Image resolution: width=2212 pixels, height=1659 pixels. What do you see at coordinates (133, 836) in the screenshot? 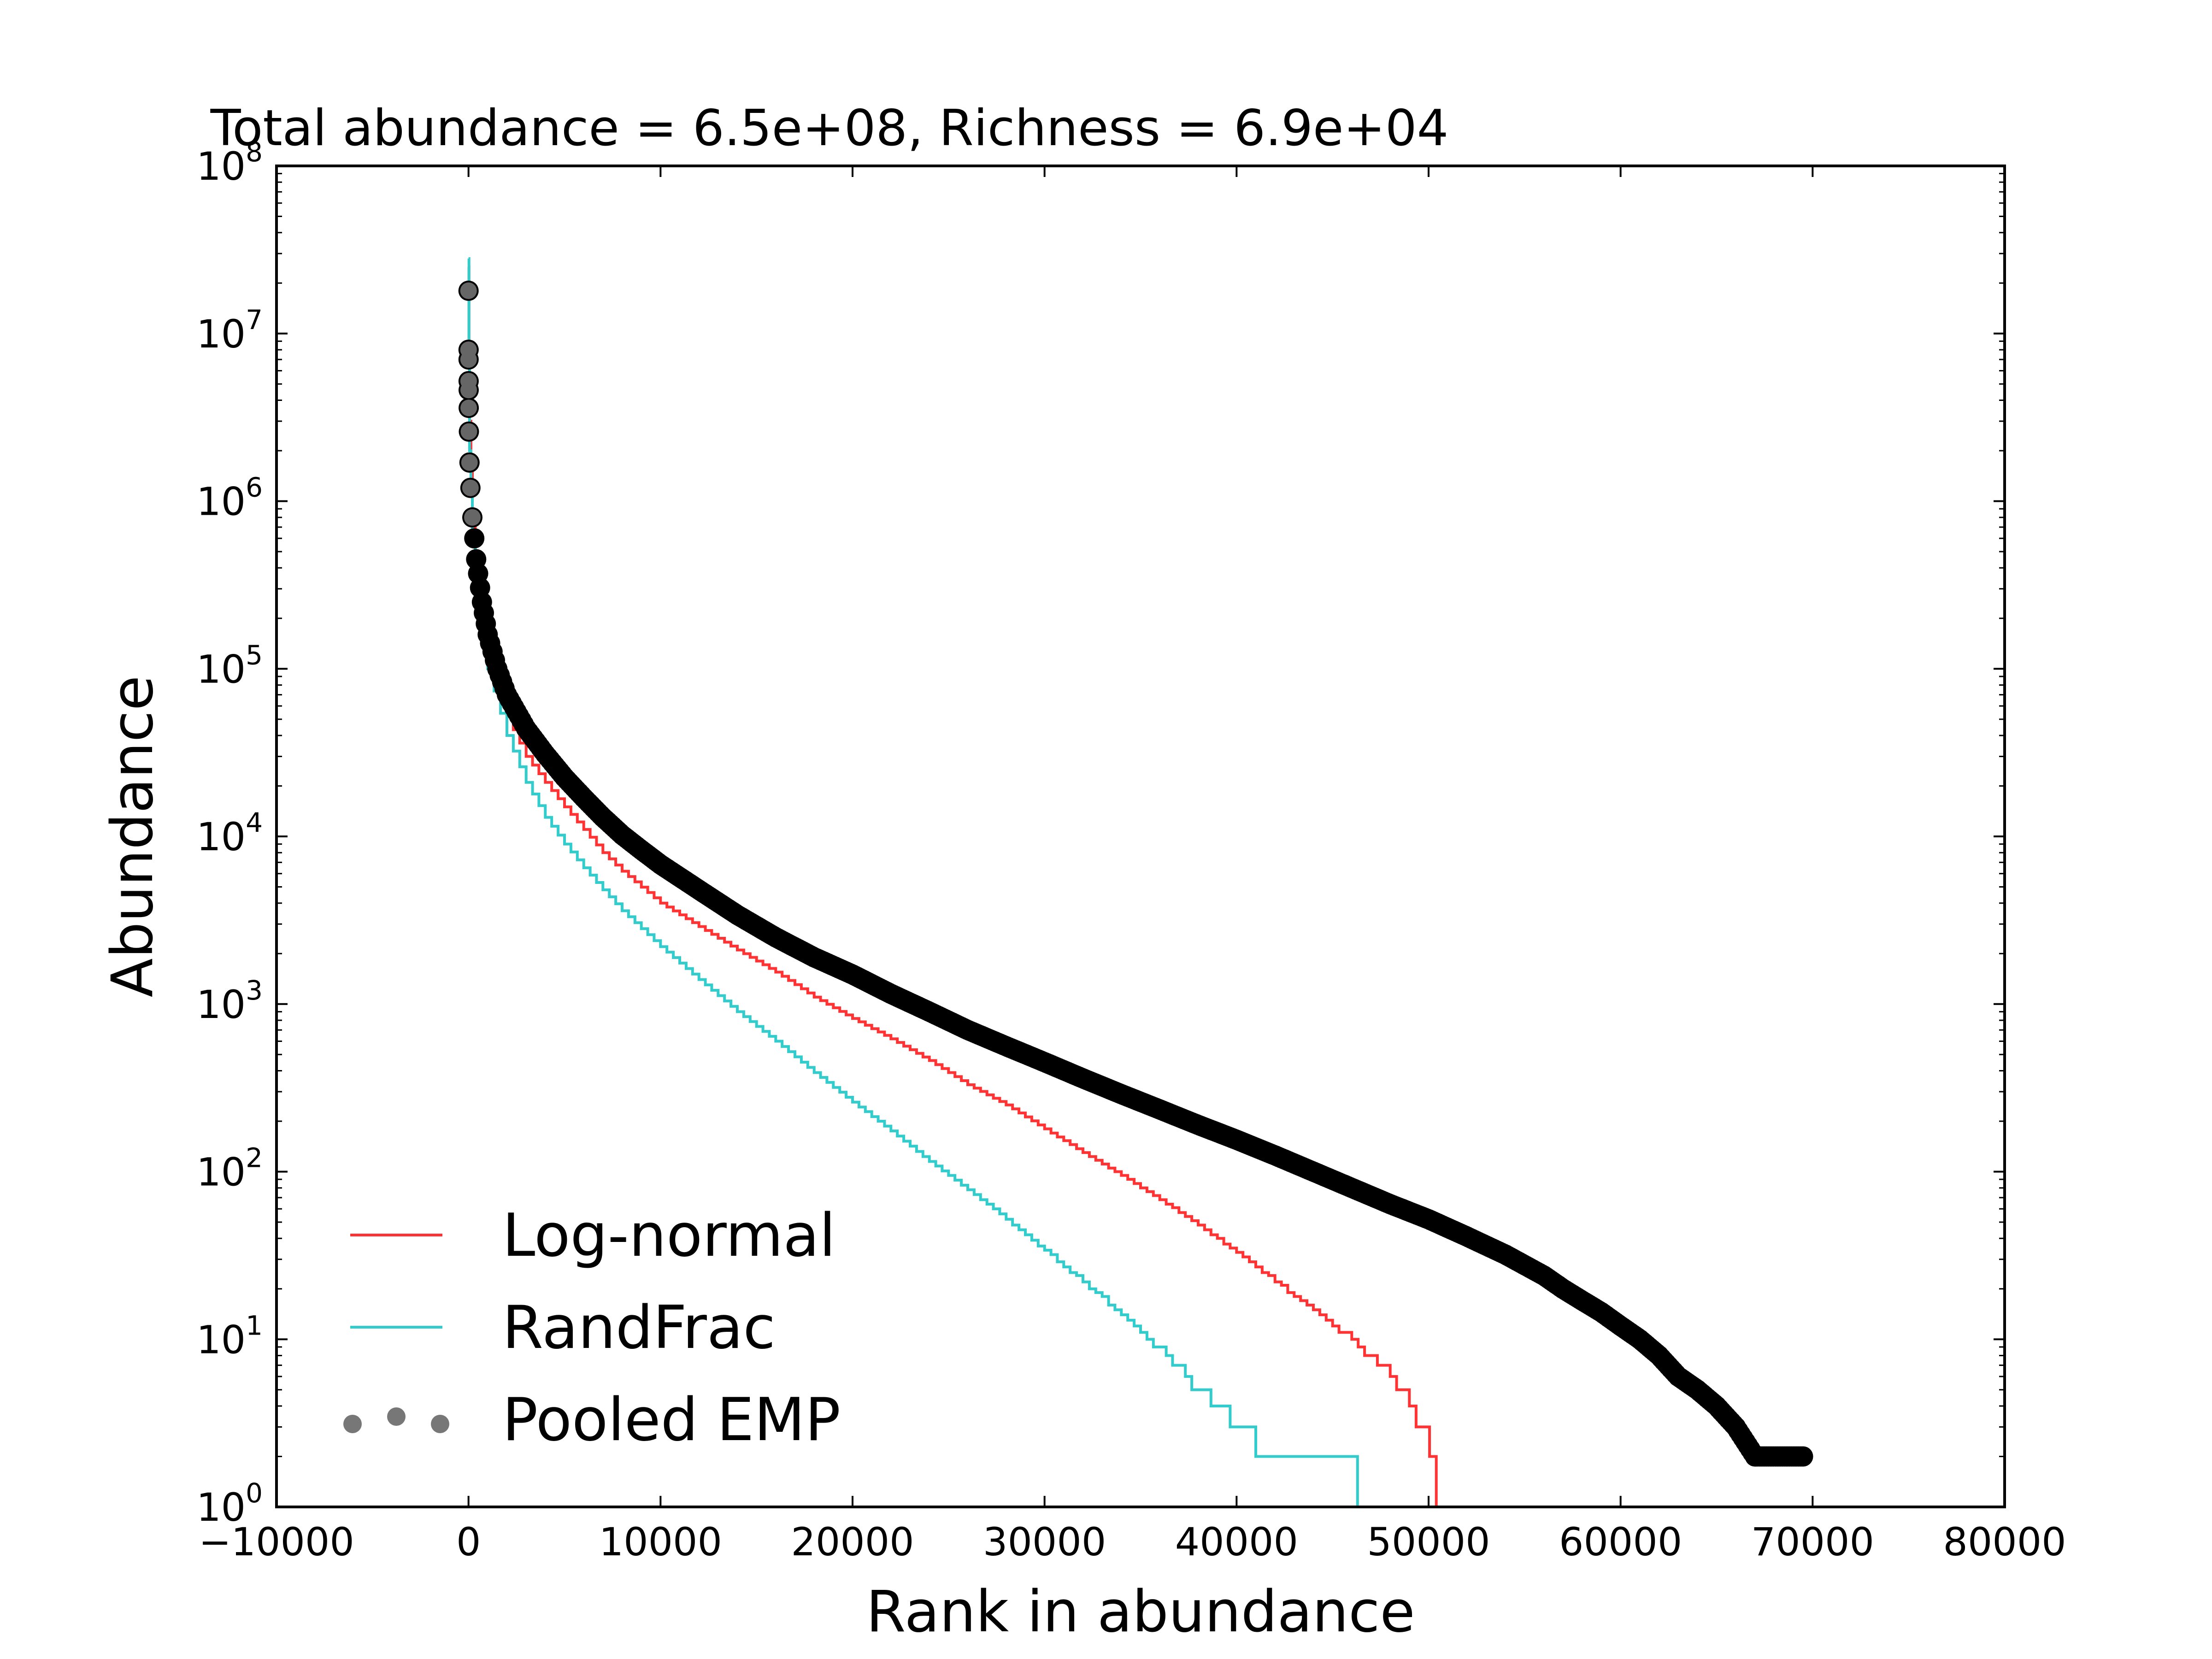
I see `y-axis-title: Abundance` at bounding box center [133, 836].